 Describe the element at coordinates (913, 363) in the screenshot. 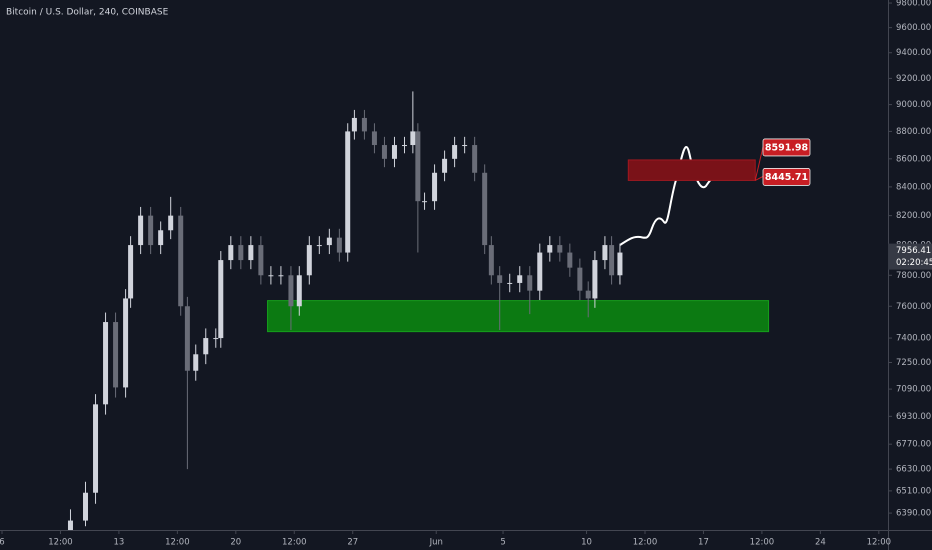

I see `y-tick-label: 7250.00` at that location.